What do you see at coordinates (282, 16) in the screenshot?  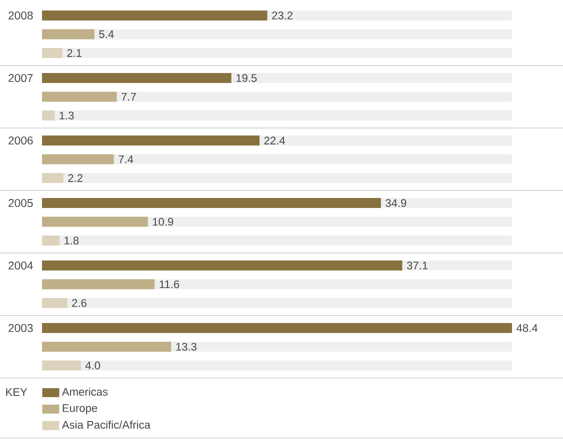 I see `data-label: 23.2` at bounding box center [282, 16].